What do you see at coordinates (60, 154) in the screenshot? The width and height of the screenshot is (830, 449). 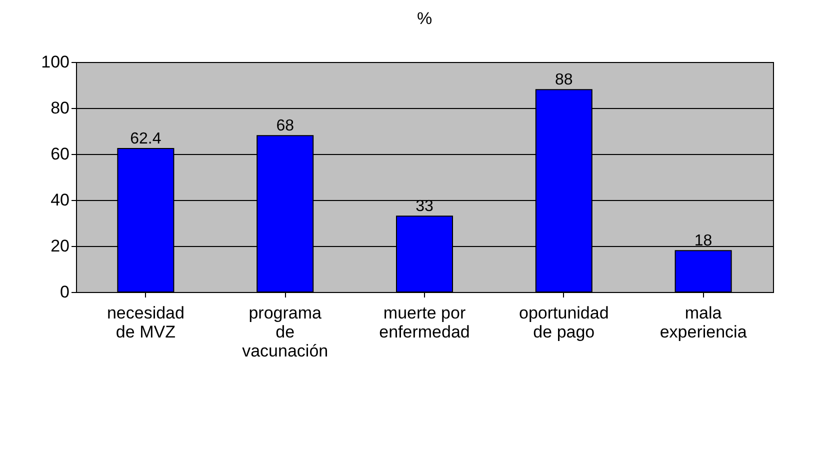 I see `y-tick-label: 60` at bounding box center [60, 154].